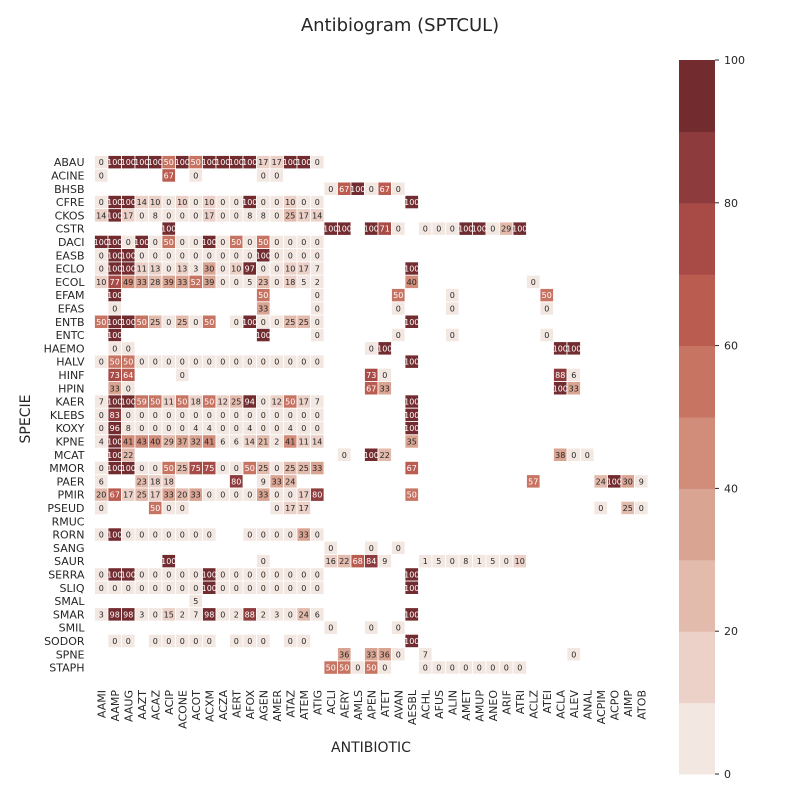 Image resolution: width=800 pixels, height=800 pixels. I want to click on colorbar-segment, so click(697, 738).